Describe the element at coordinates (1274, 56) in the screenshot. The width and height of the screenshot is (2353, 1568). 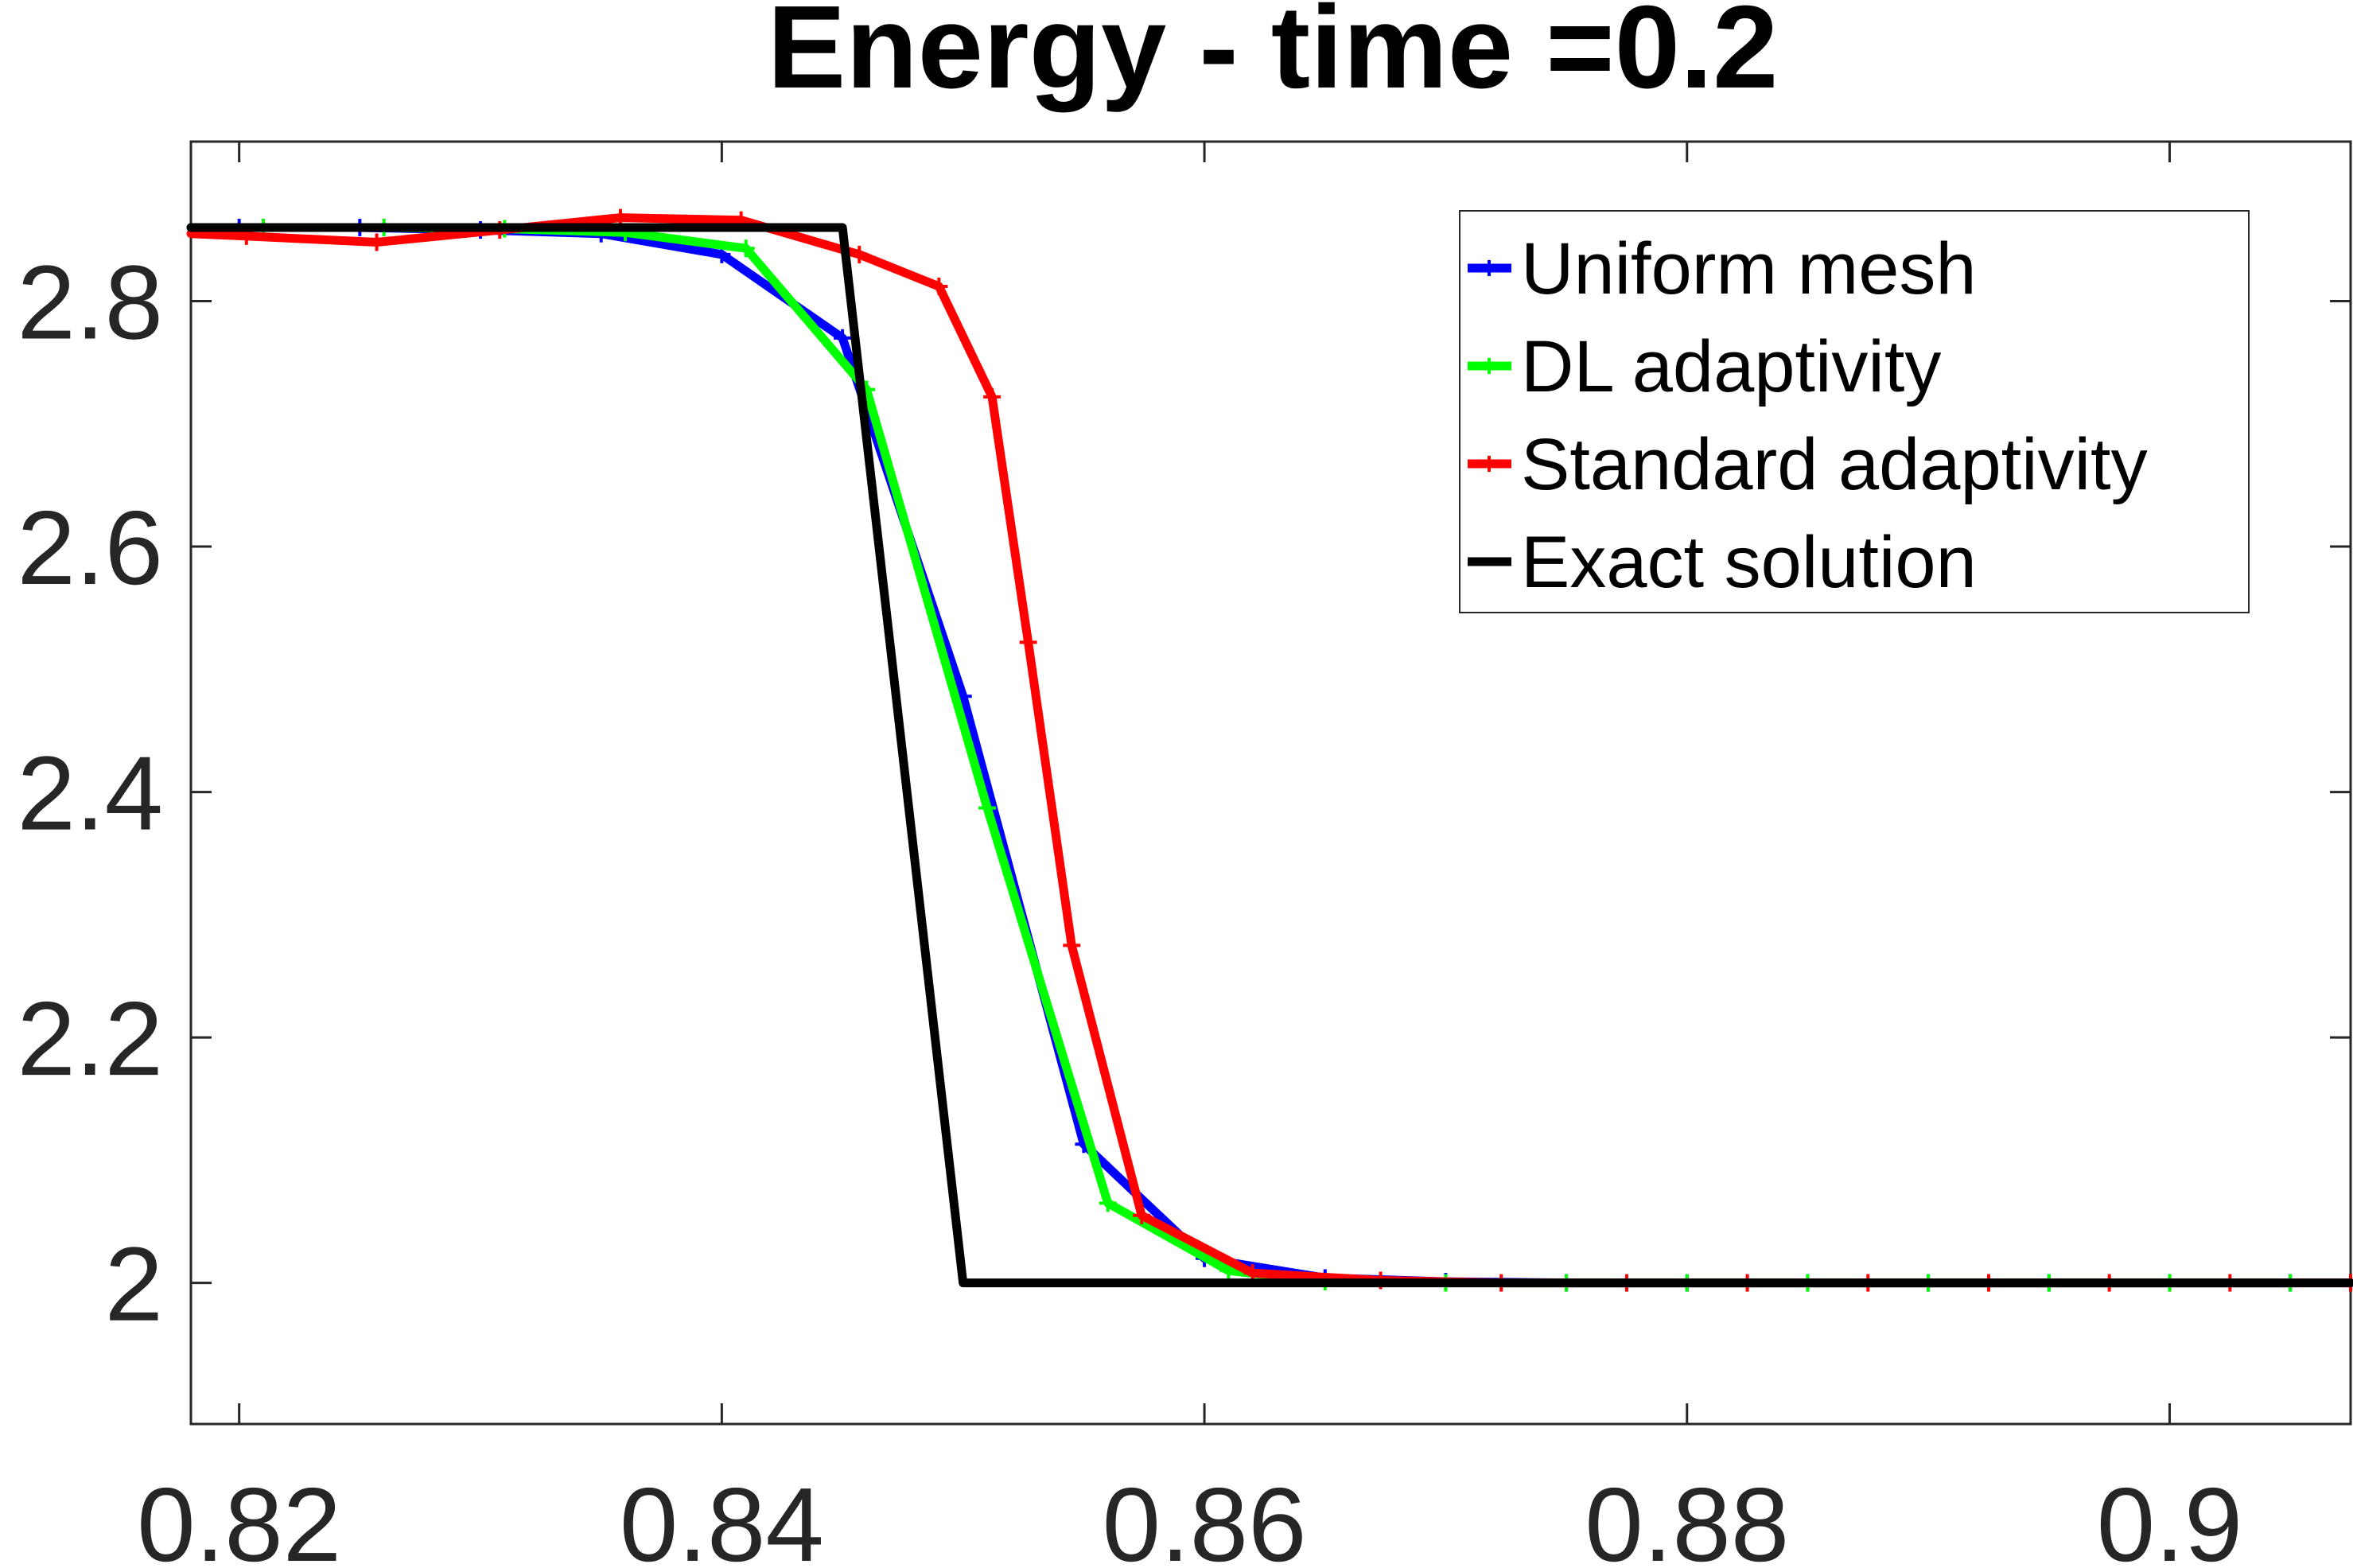
I see `chart-title: Energy - time =0.2` at that location.